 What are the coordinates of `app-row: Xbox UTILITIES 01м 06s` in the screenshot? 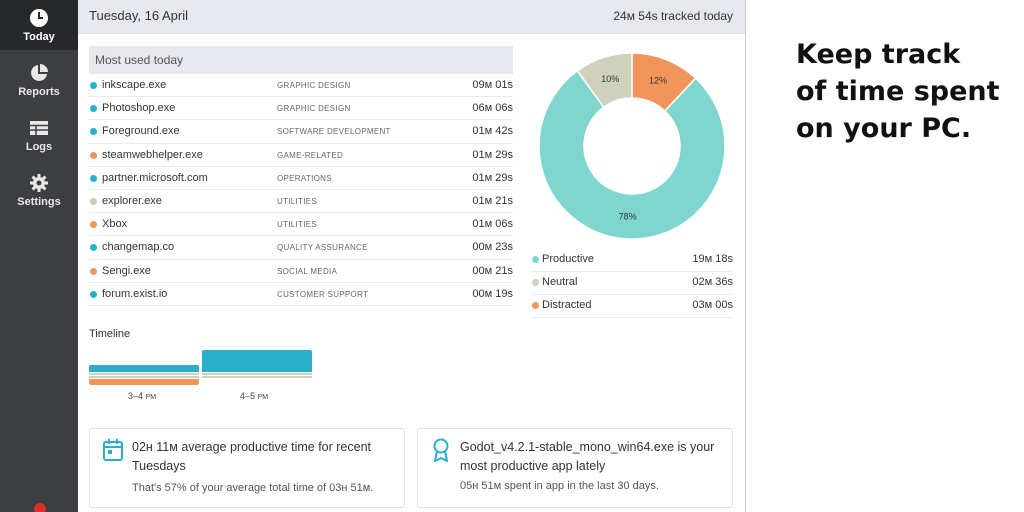 It's located at (301, 225).